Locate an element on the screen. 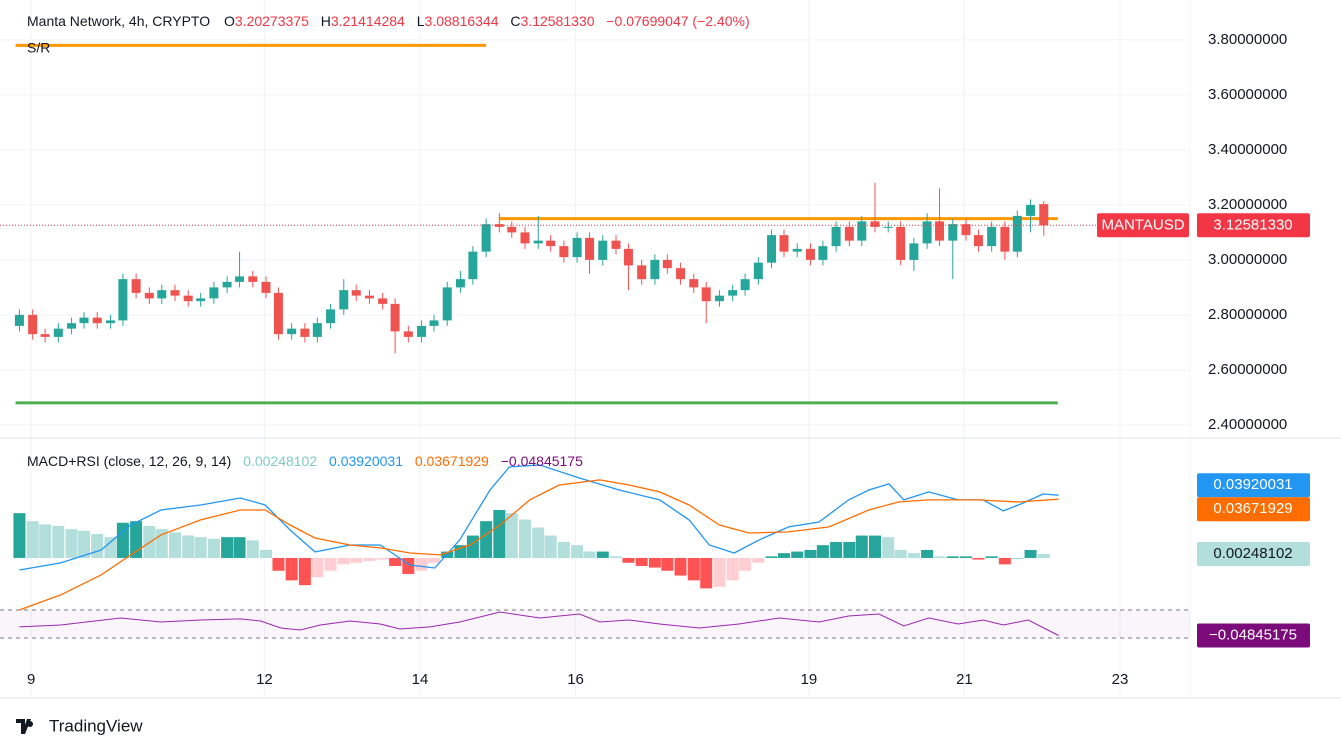  ohlc-value: 3.21414284 is located at coordinates (368, 21).